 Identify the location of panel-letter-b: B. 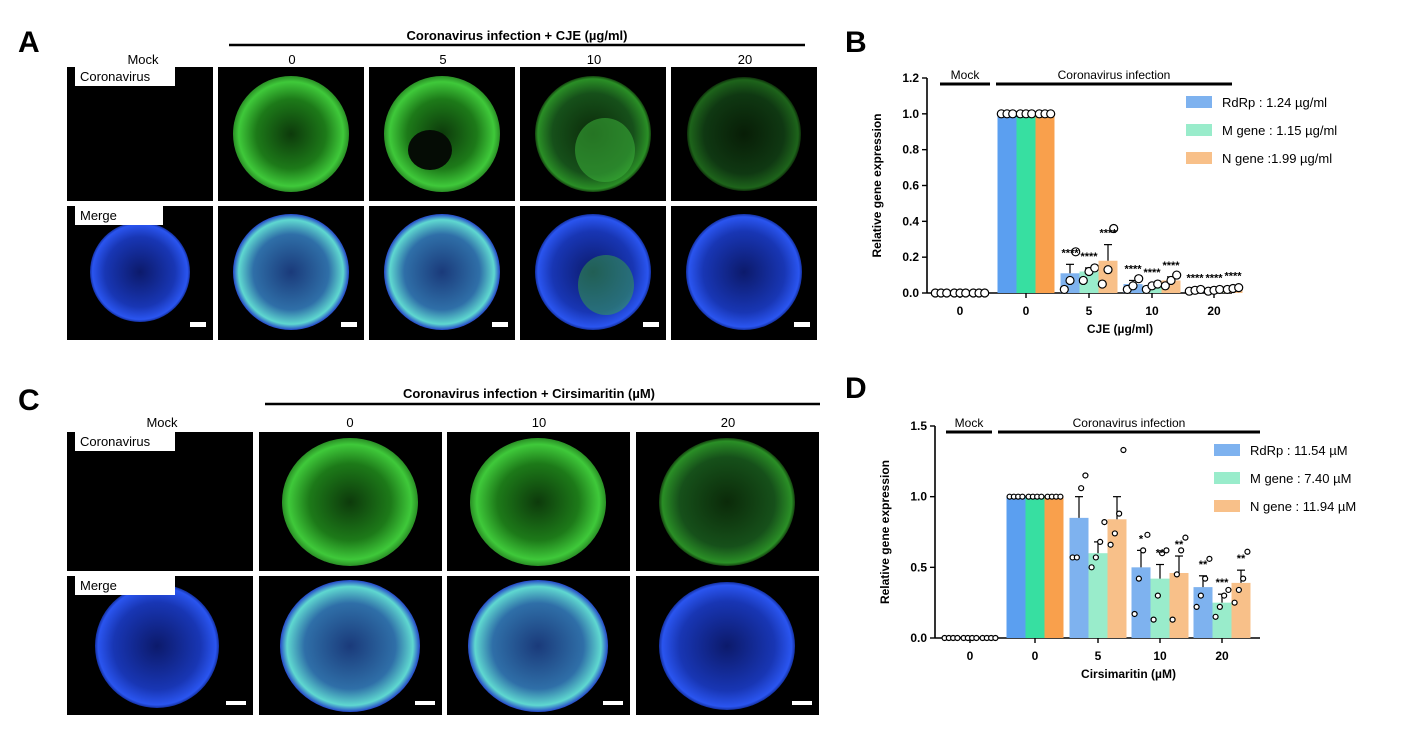
(856, 42).